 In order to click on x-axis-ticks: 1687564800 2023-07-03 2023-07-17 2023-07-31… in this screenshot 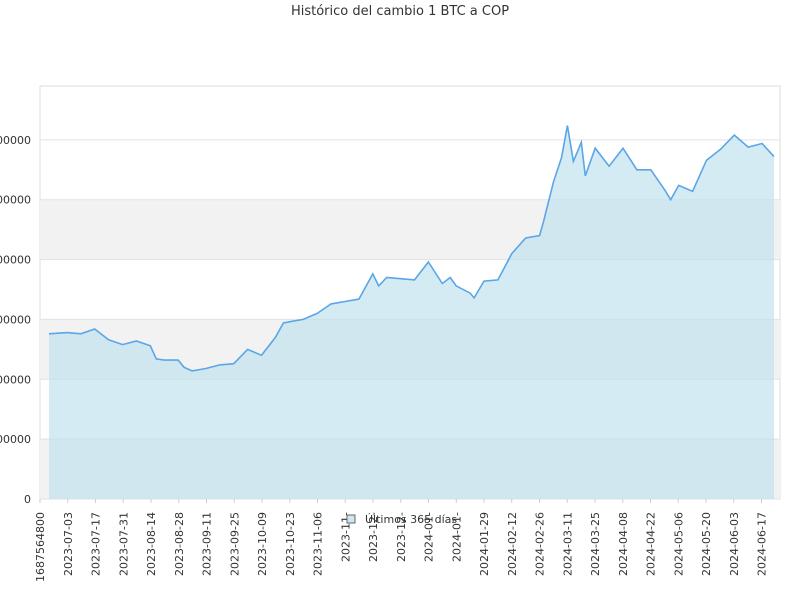, I will do `click(401, 540)`.